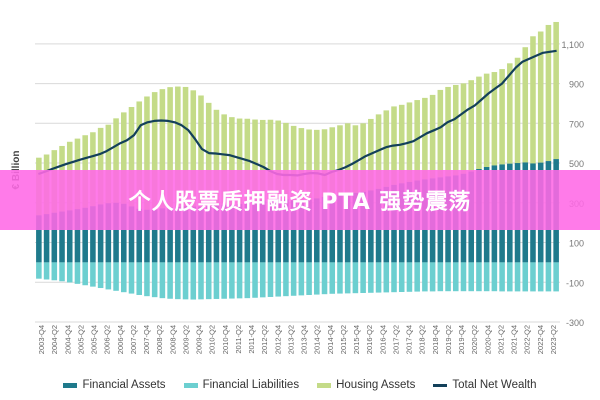 Image resolution: width=600 pixels, height=400 pixels. I want to click on x-tick-label: 2013-Q2, so click(290, 339).